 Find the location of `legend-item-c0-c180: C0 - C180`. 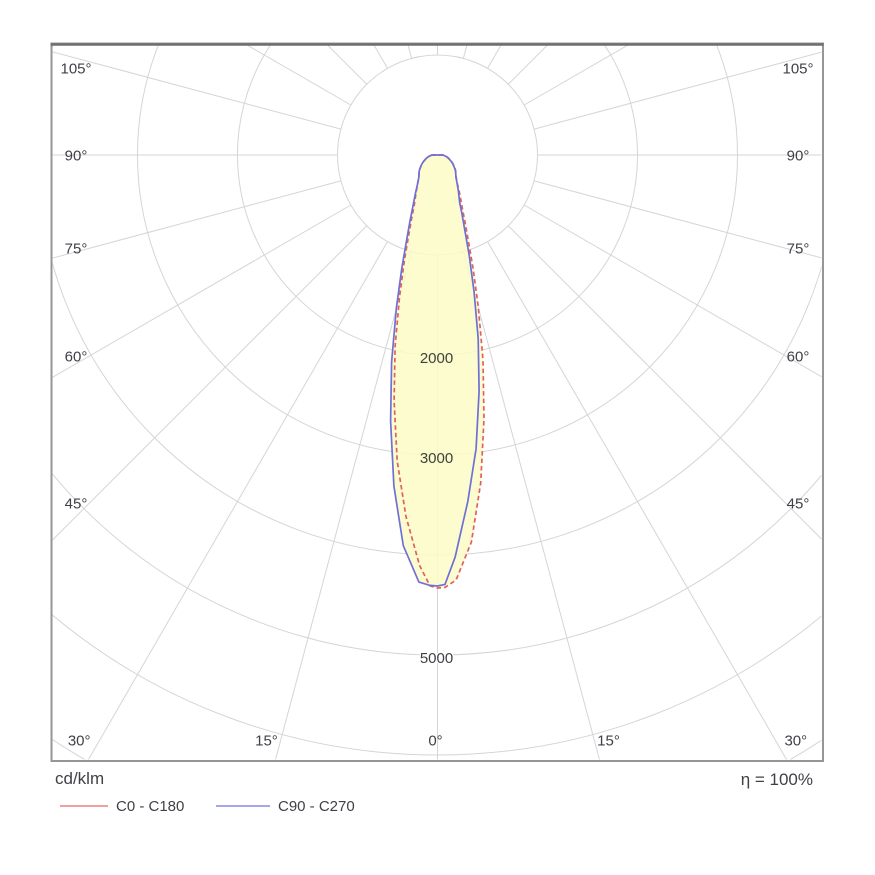

legend-item-c0-c180: C0 - C180 is located at coordinates (122, 806).